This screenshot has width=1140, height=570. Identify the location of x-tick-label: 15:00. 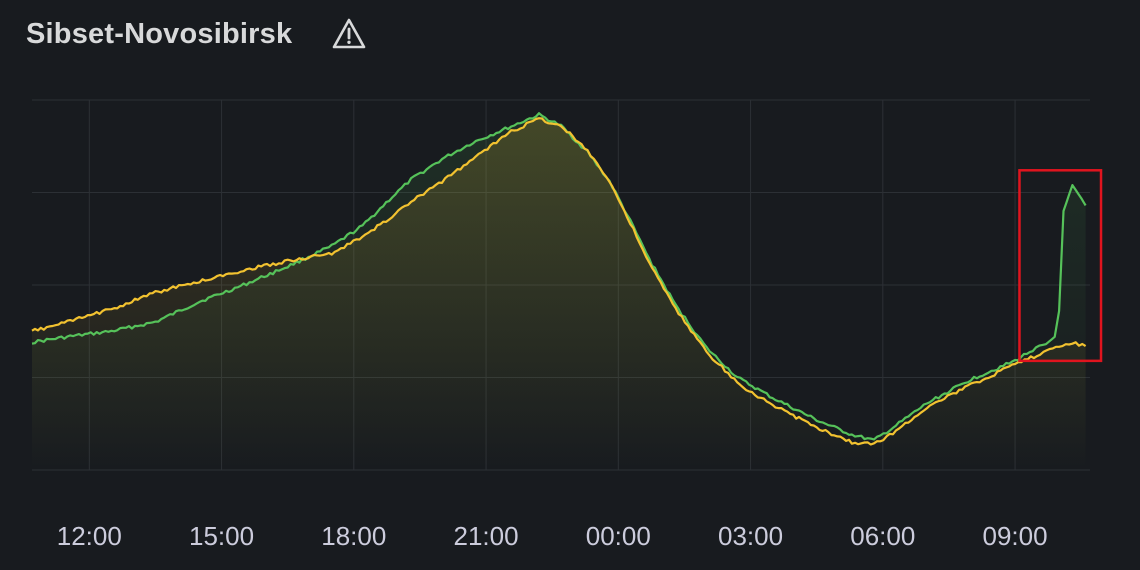
(221, 536).